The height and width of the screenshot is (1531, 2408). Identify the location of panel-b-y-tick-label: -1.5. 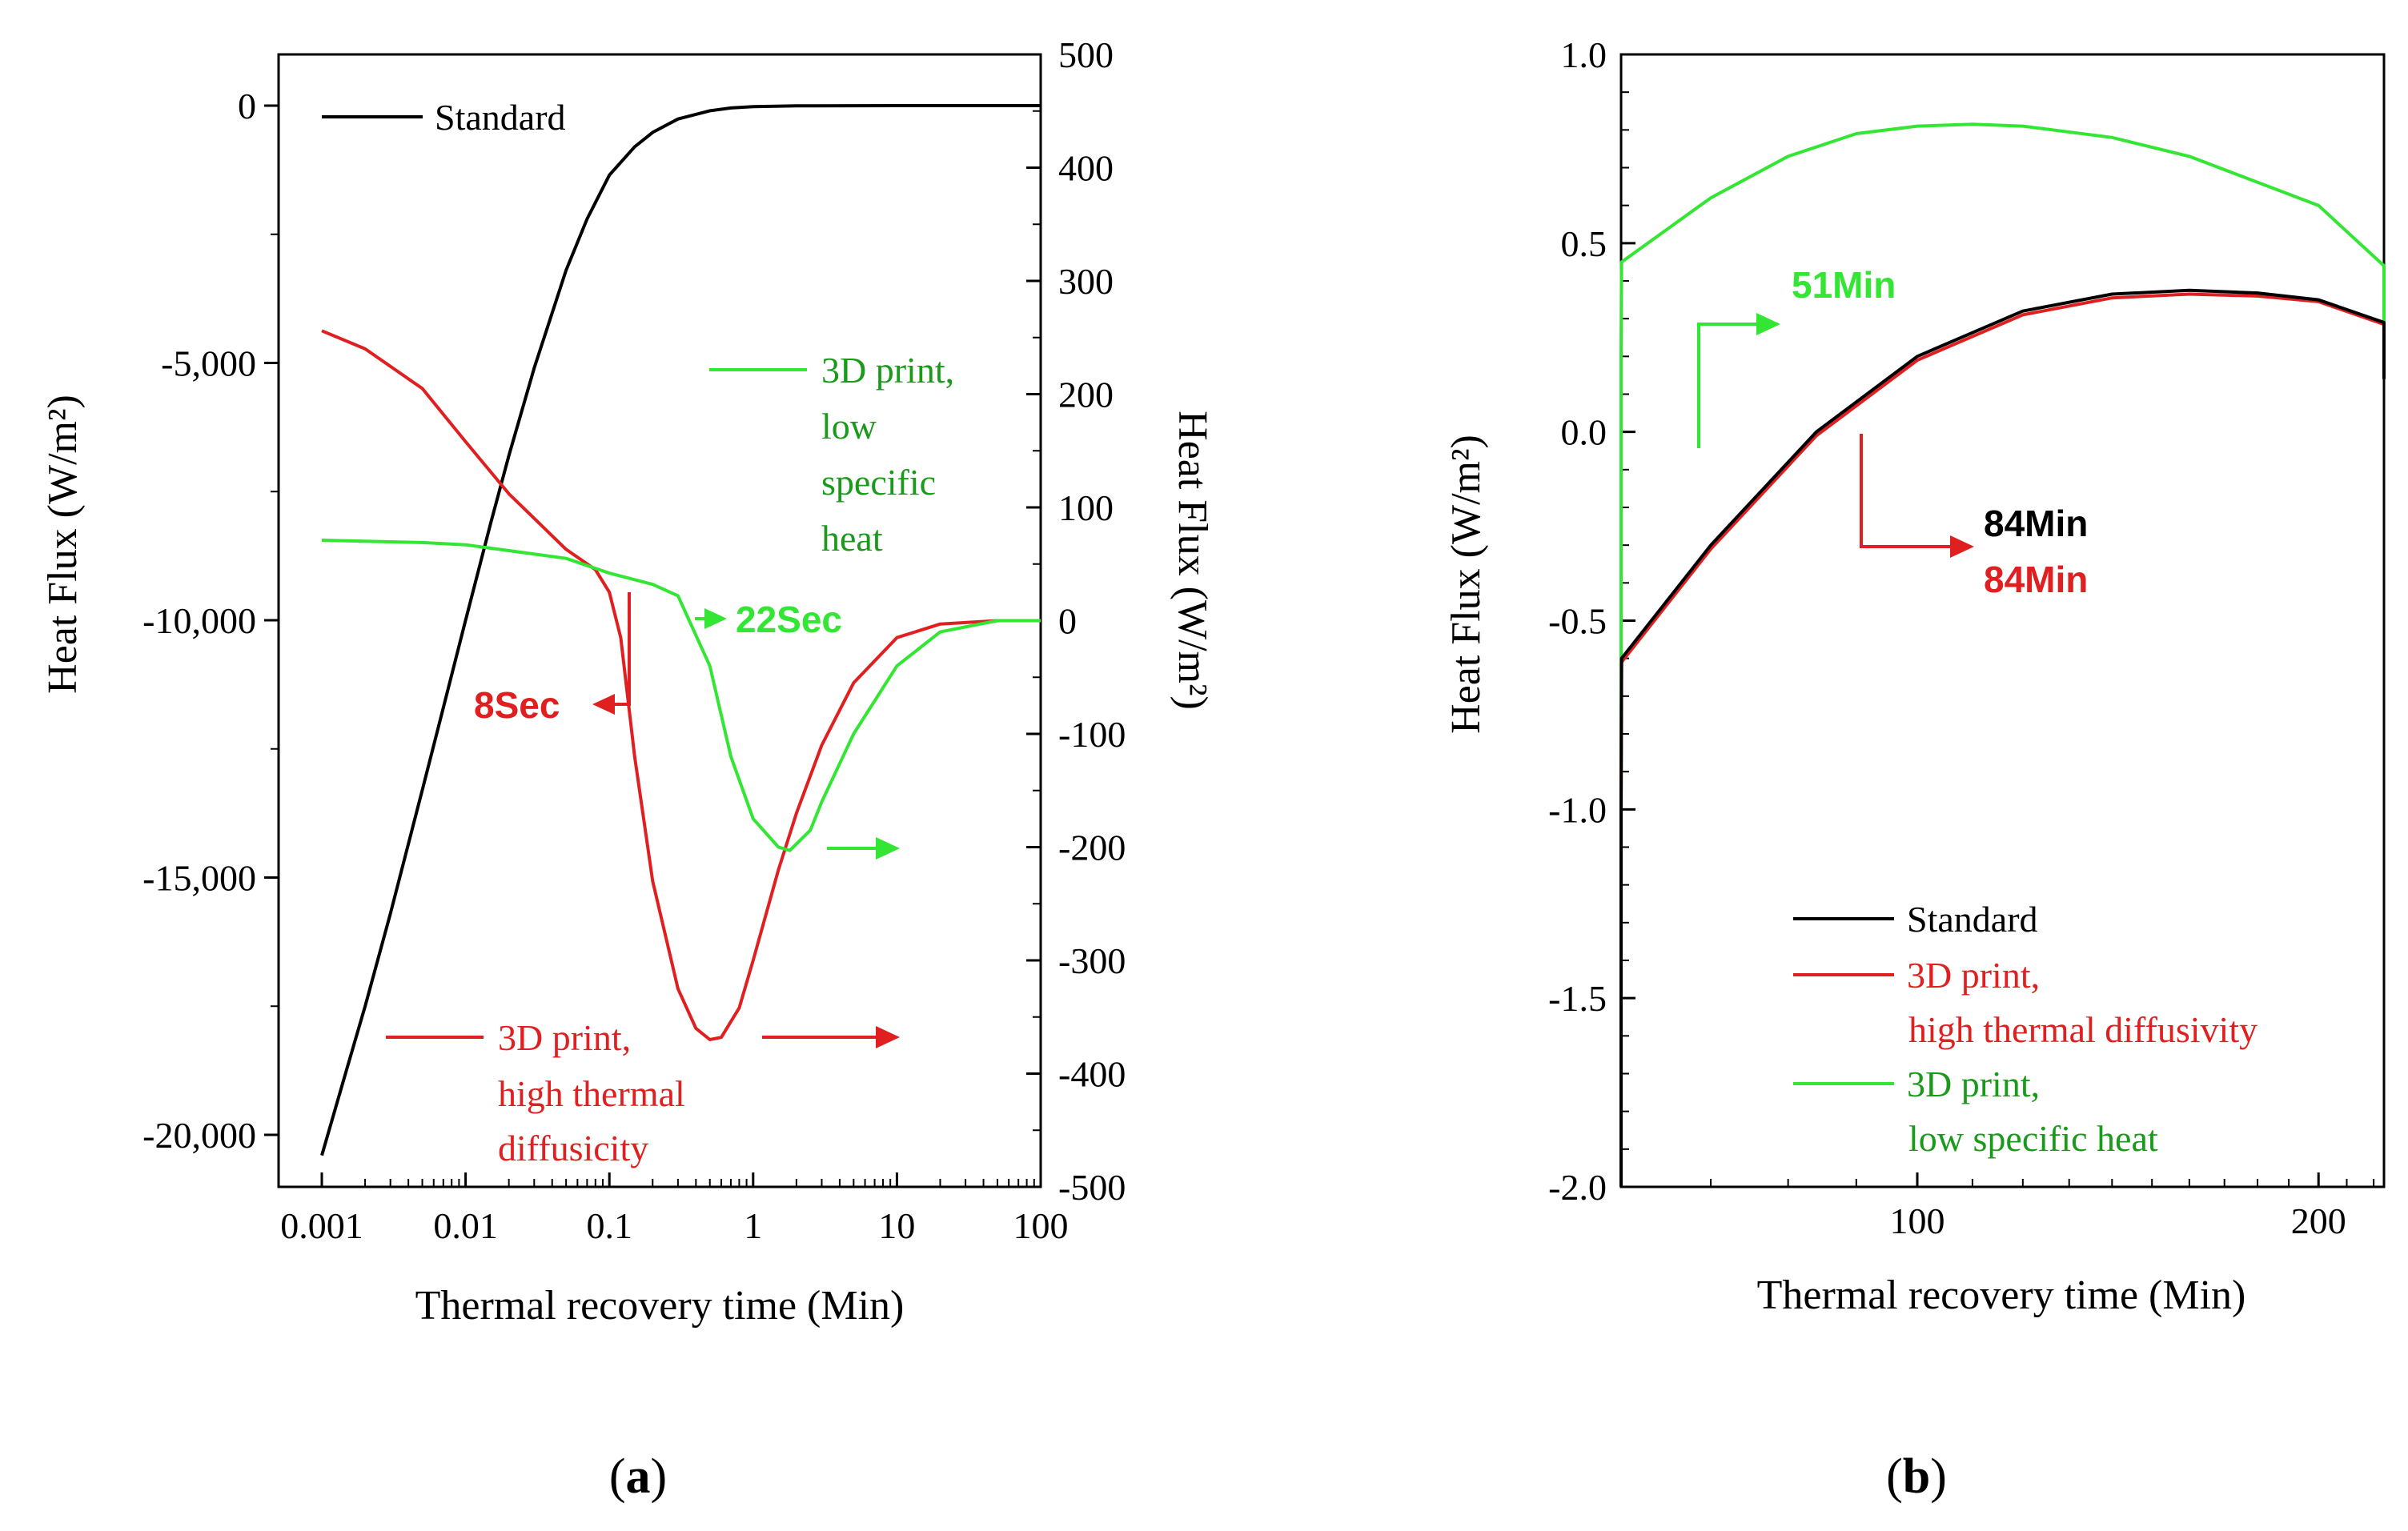
(1577, 999).